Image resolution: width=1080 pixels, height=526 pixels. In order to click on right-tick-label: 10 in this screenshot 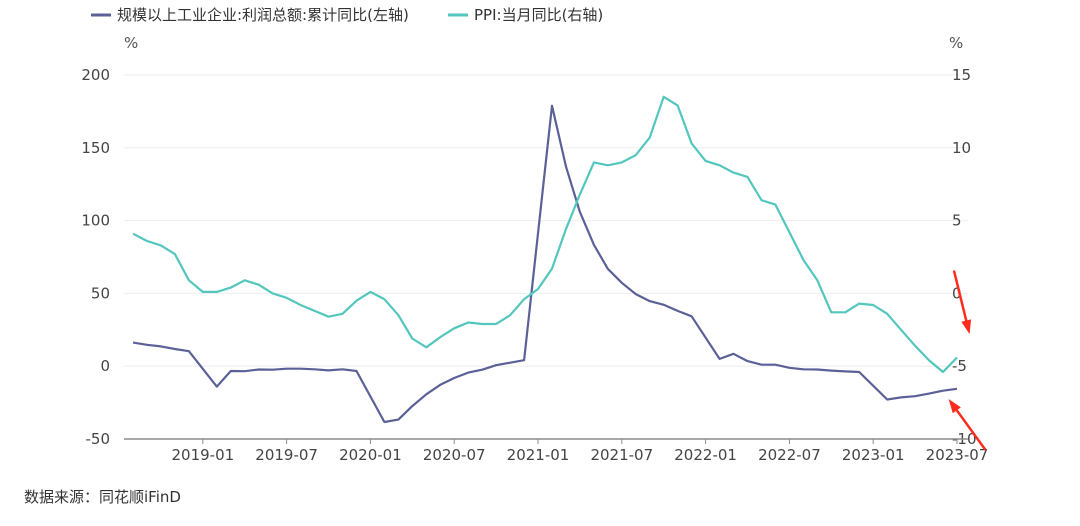, I will do `click(961, 148)`.